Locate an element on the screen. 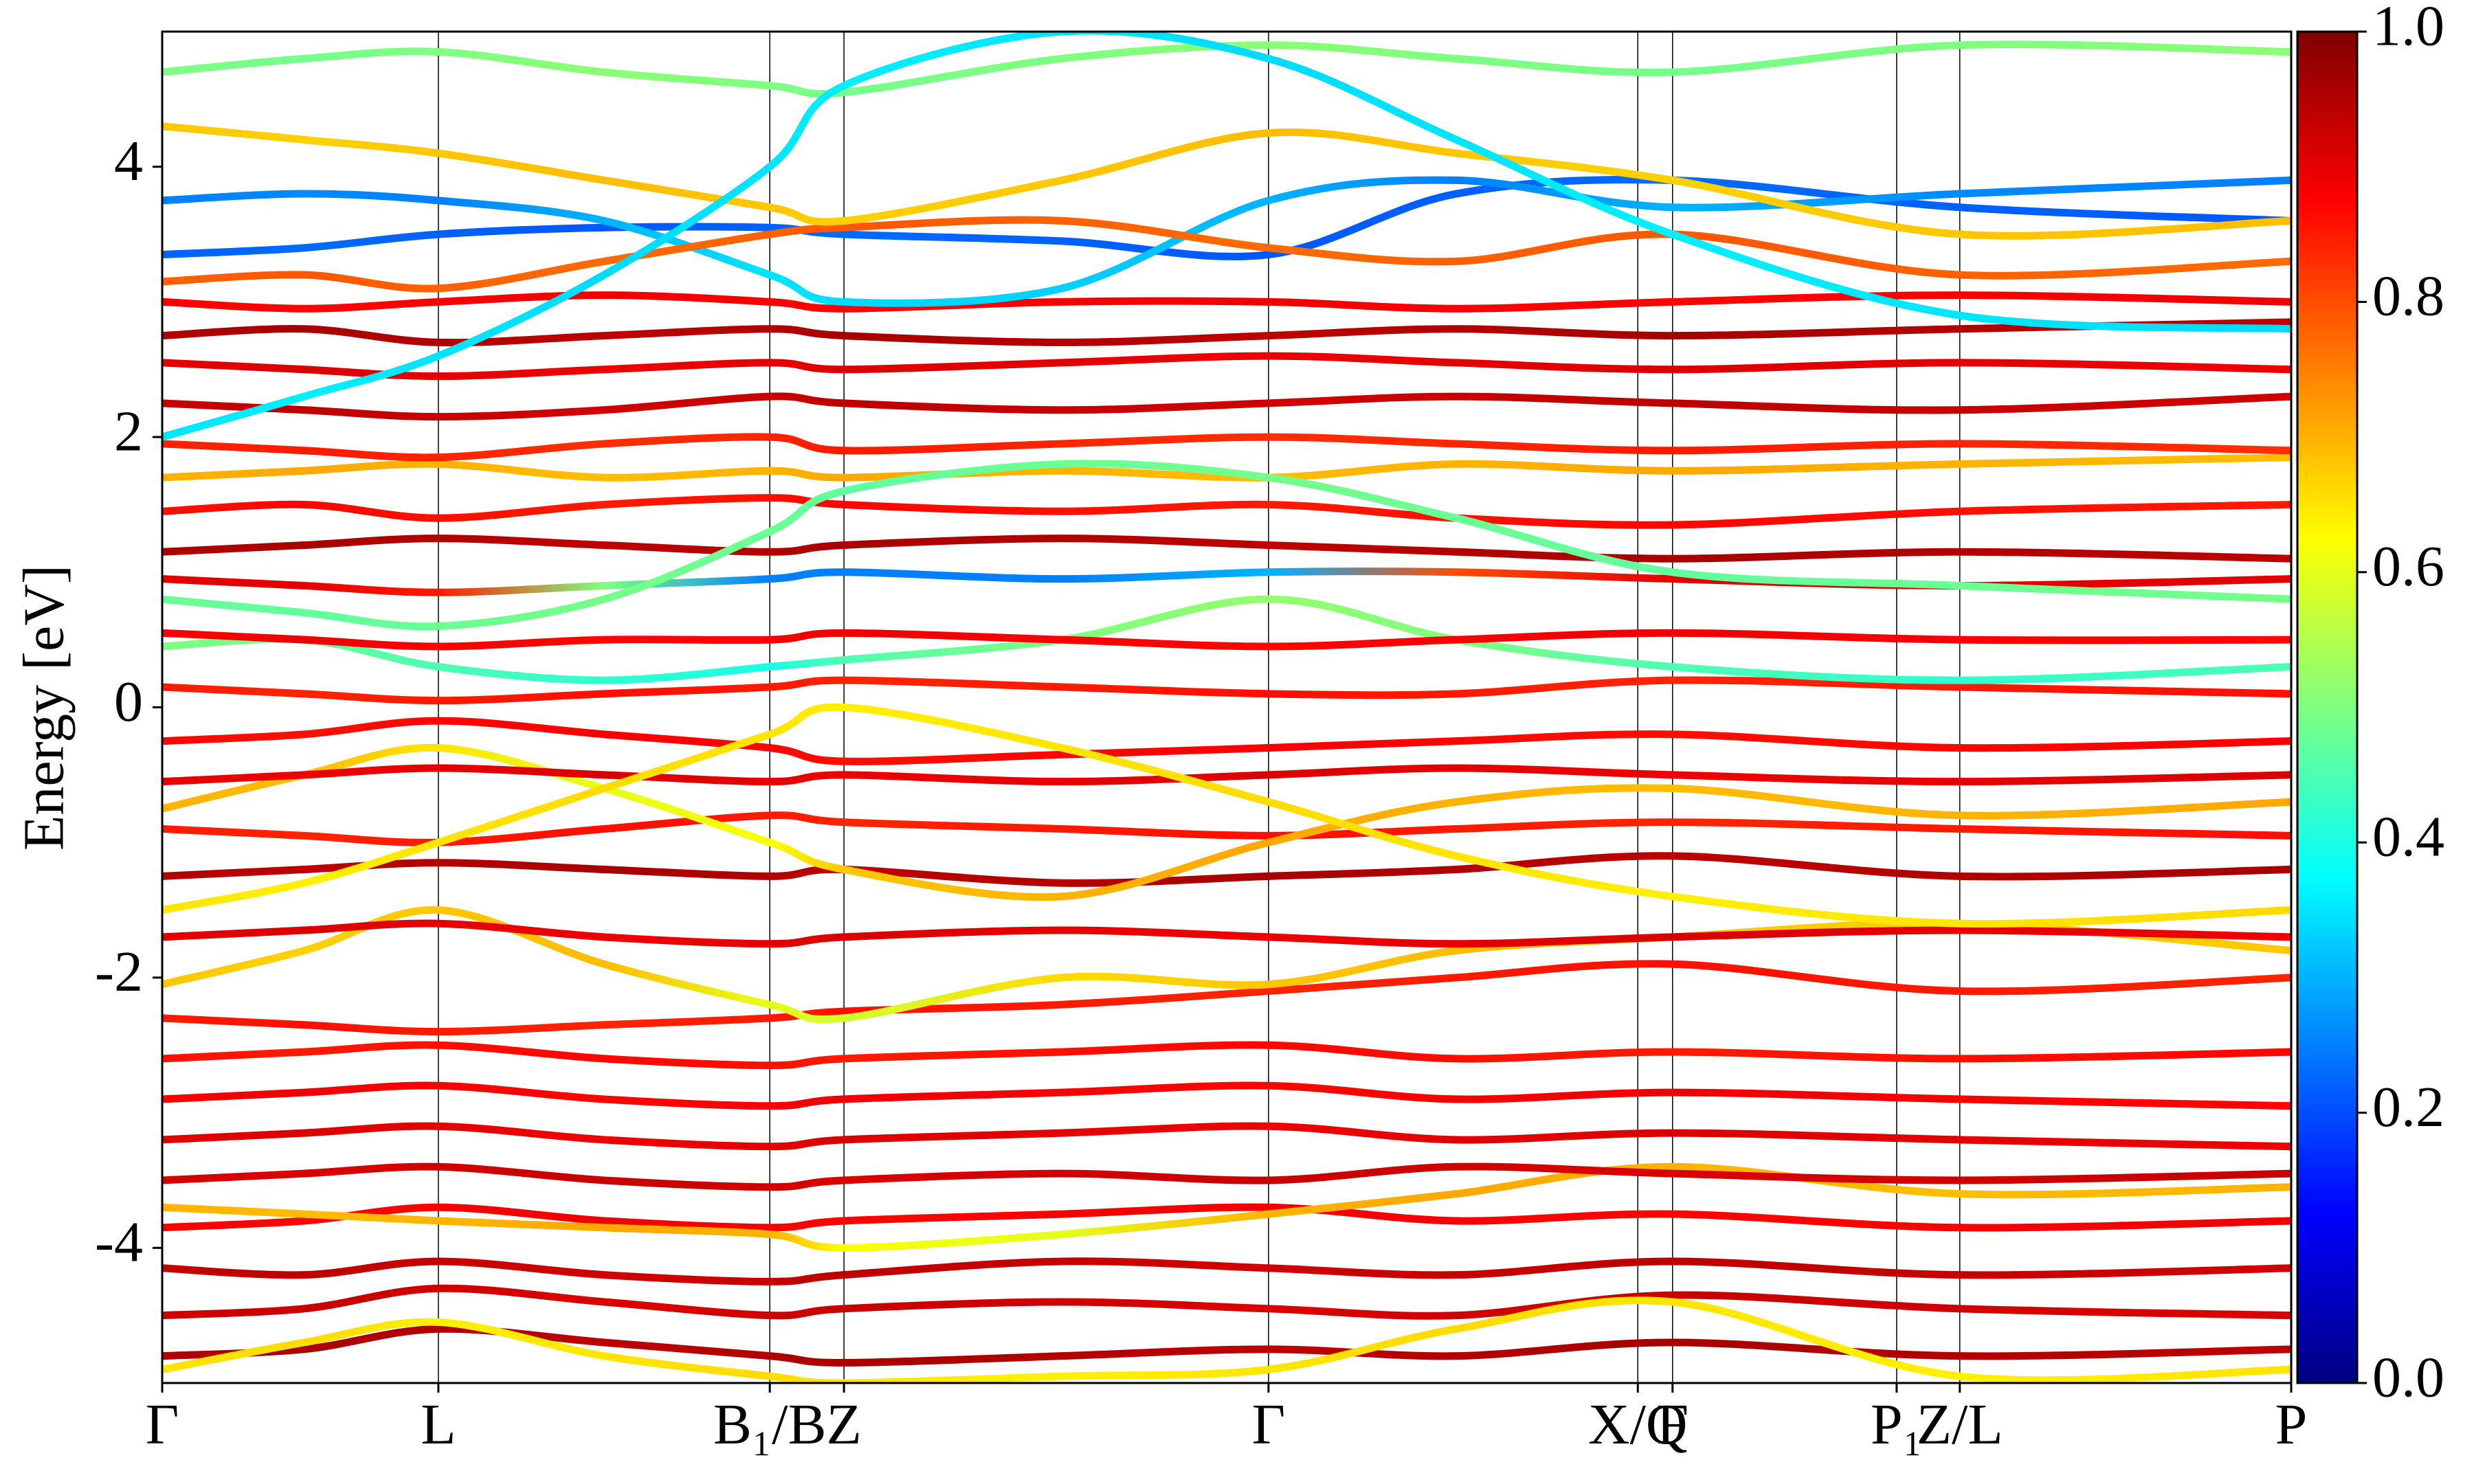 This screenshot has width=2474, height=1484. x-tick-label: Z/L is located at coordinates (1960, 1425).